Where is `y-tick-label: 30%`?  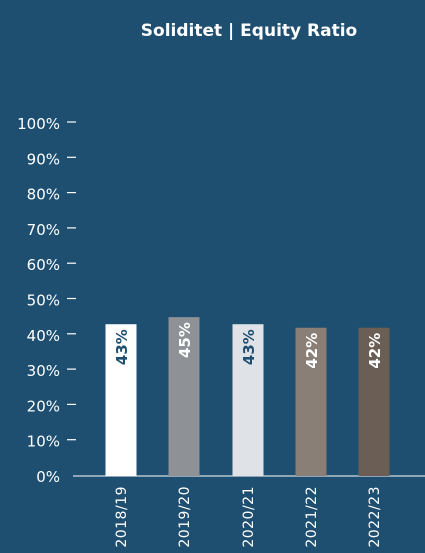
y-tick-label: 30% is located at coordinates (43, 371).